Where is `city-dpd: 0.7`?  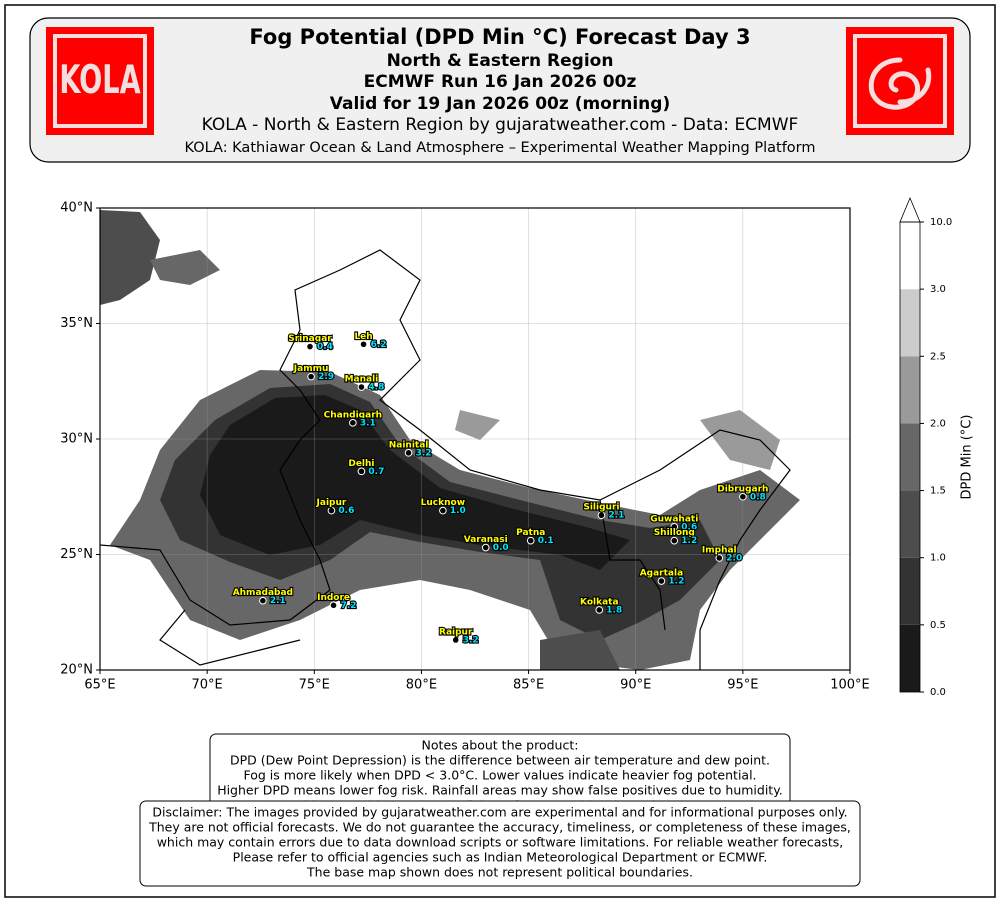 city-dpd: 0.7 is located at coordinates (376, 472).